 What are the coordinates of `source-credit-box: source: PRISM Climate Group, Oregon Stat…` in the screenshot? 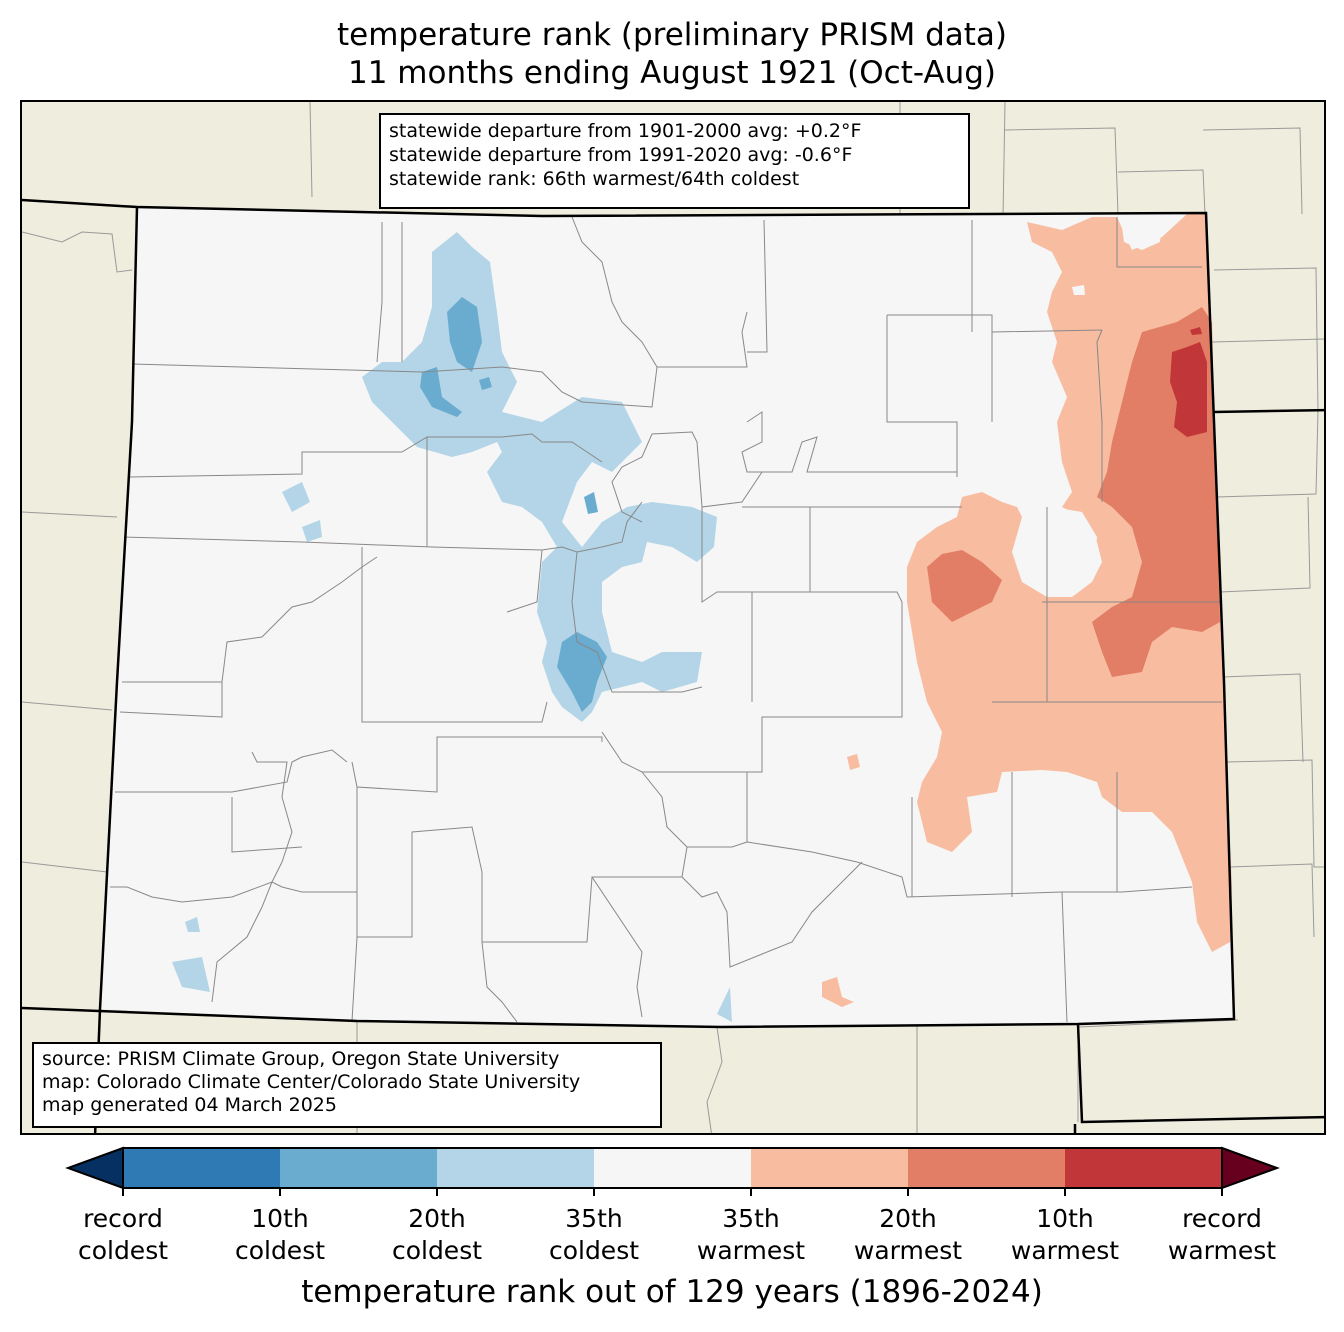 It's located at (347, 1085).